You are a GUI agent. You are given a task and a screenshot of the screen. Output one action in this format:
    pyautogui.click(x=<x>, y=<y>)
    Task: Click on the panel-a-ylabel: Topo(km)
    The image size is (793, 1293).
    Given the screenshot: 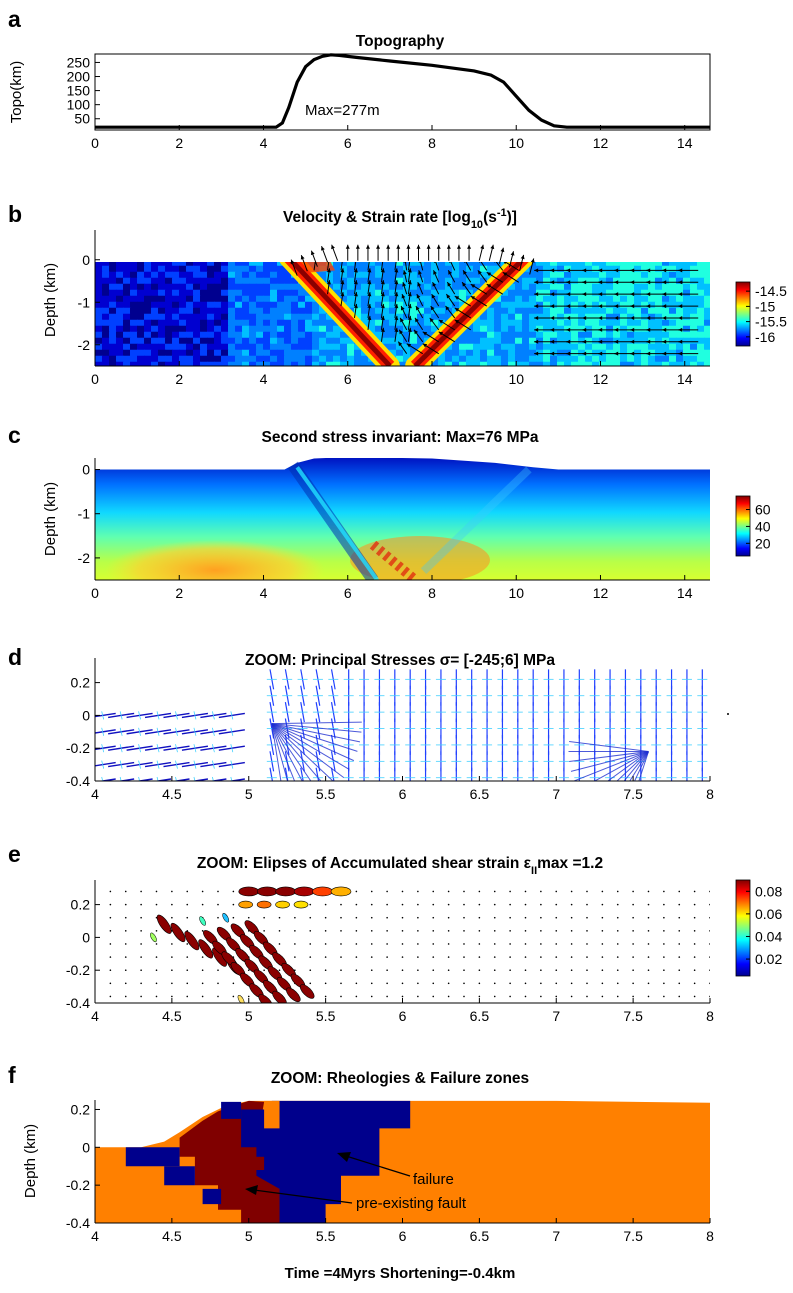 What is the action you would take?
    pyautogui.click(x=16, y=92)
    